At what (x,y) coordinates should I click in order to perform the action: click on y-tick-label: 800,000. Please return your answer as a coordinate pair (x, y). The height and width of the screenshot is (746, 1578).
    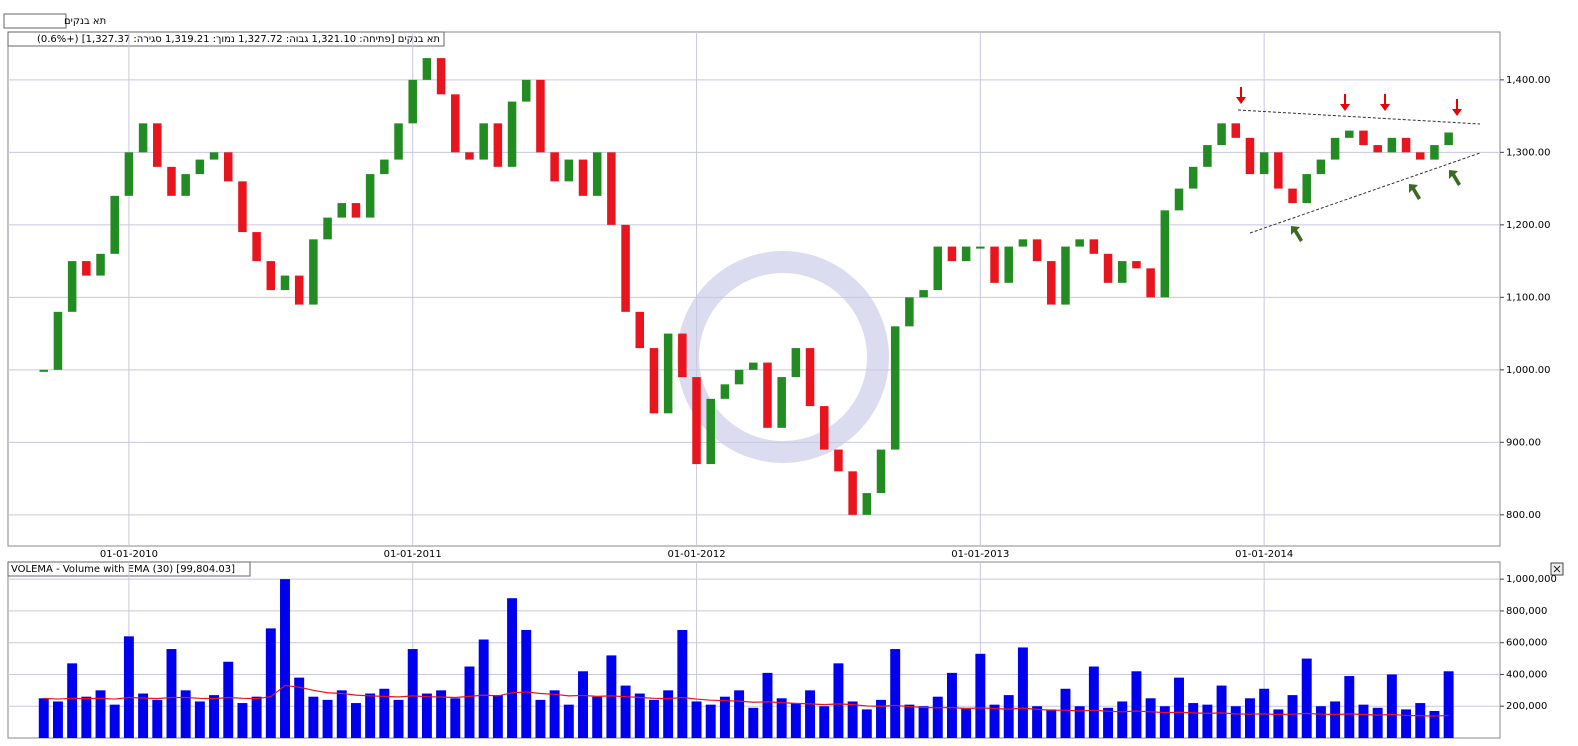
    Looking at the image, I should click on (1526, 611).